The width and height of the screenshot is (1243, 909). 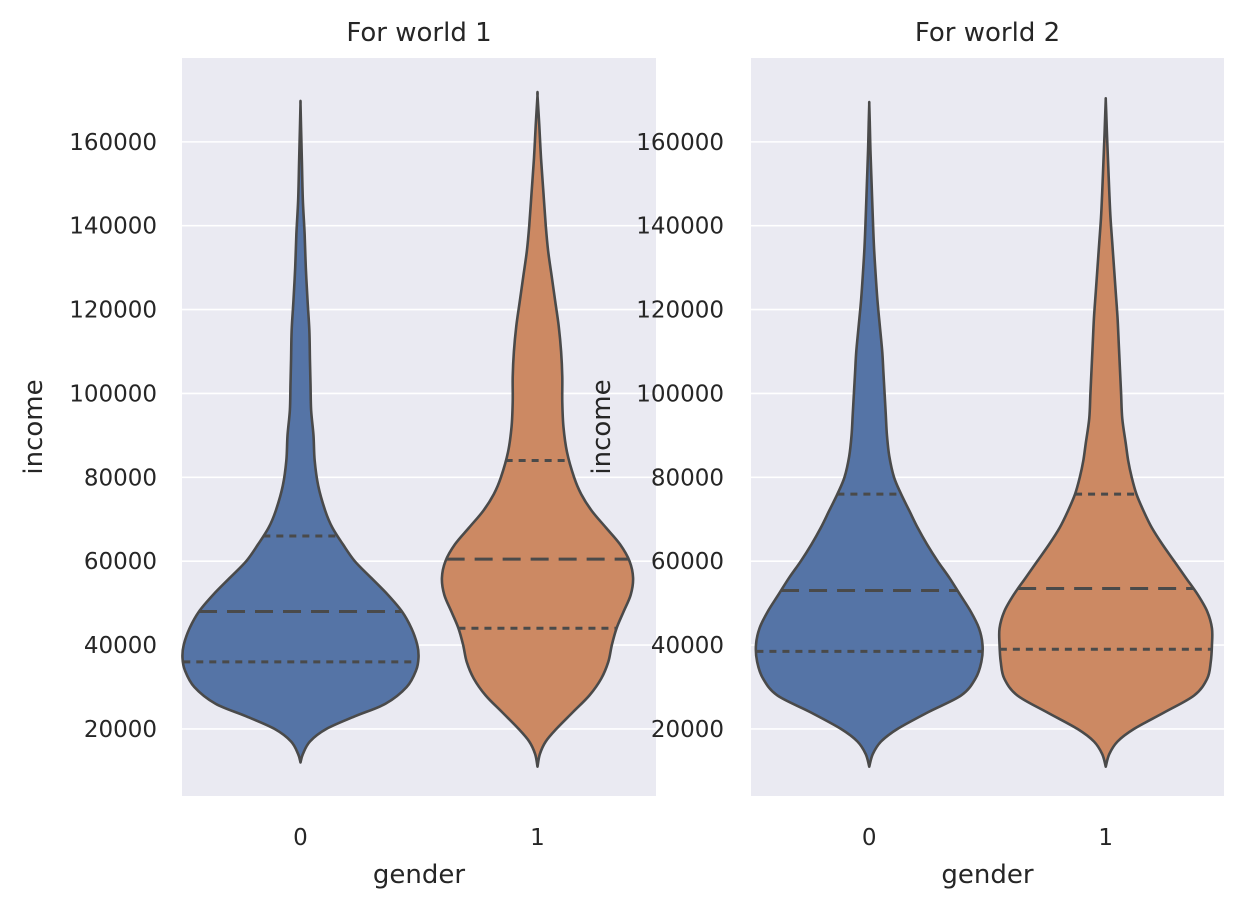 I want to click on chart-title: For world 2, so click(x=987, y=33).